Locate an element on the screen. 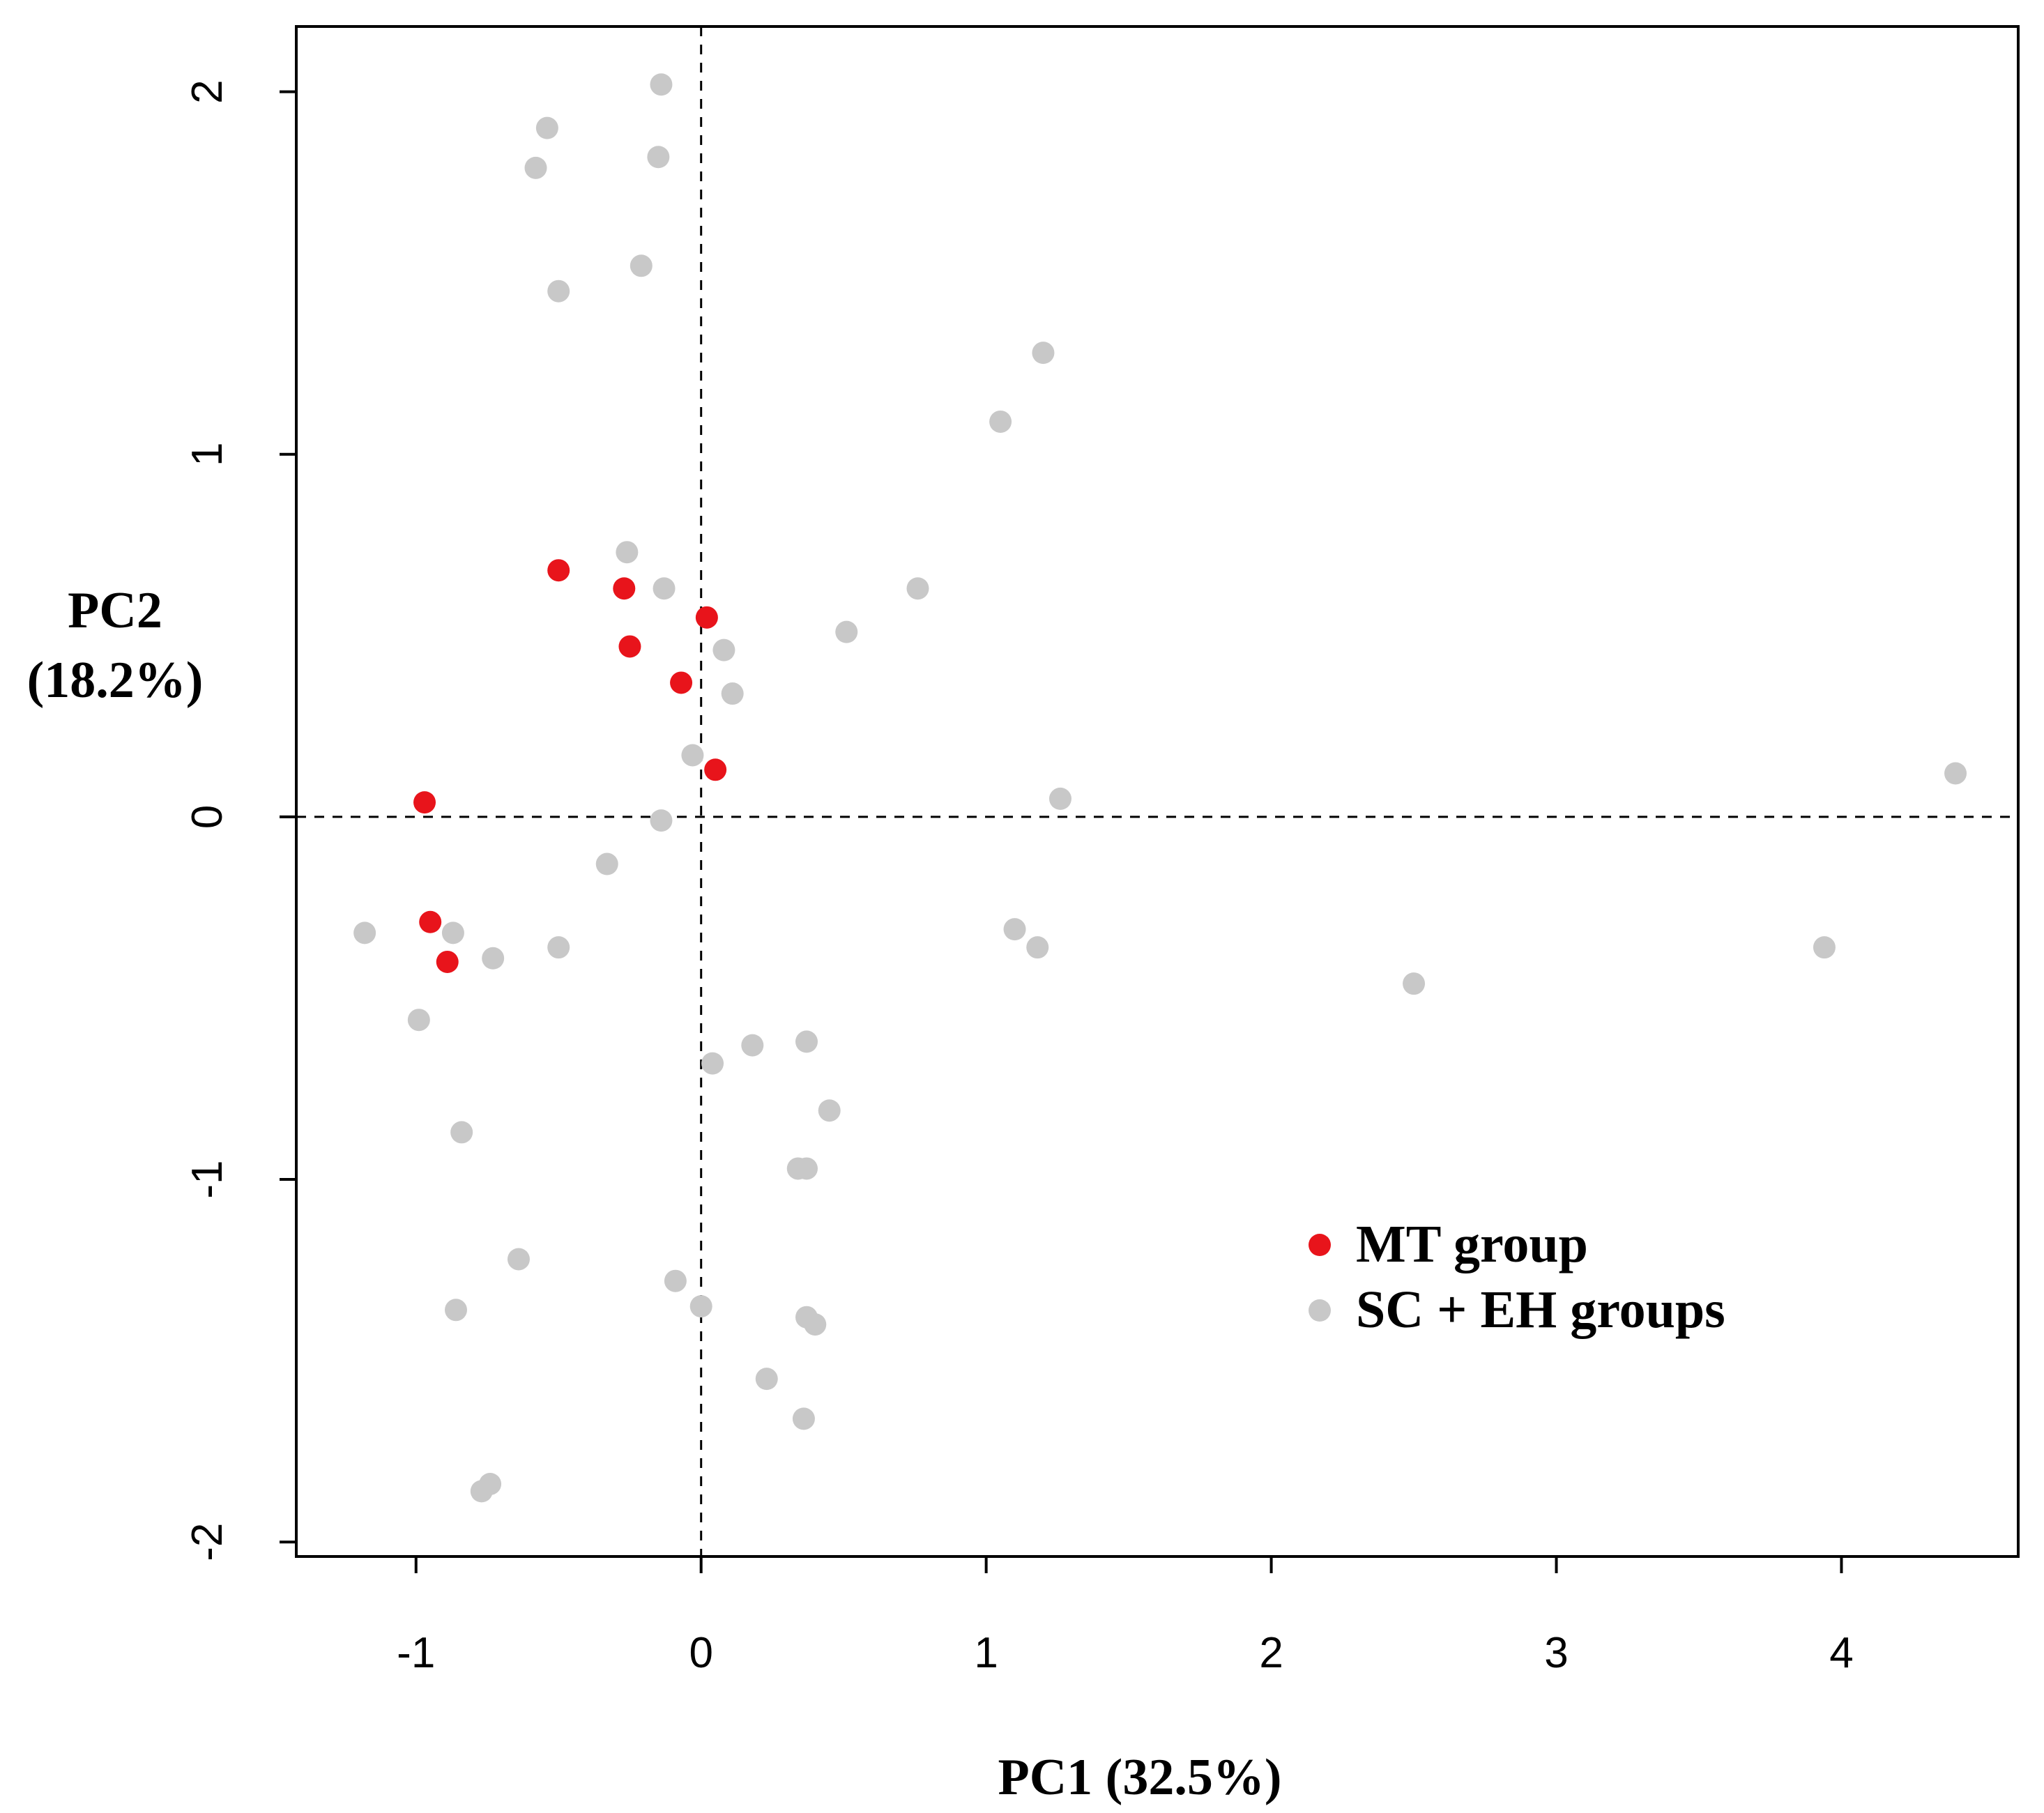 This screenshot has width=2044, height=1813. x-tick-label: 1 is located at coordinates (986, 1653).